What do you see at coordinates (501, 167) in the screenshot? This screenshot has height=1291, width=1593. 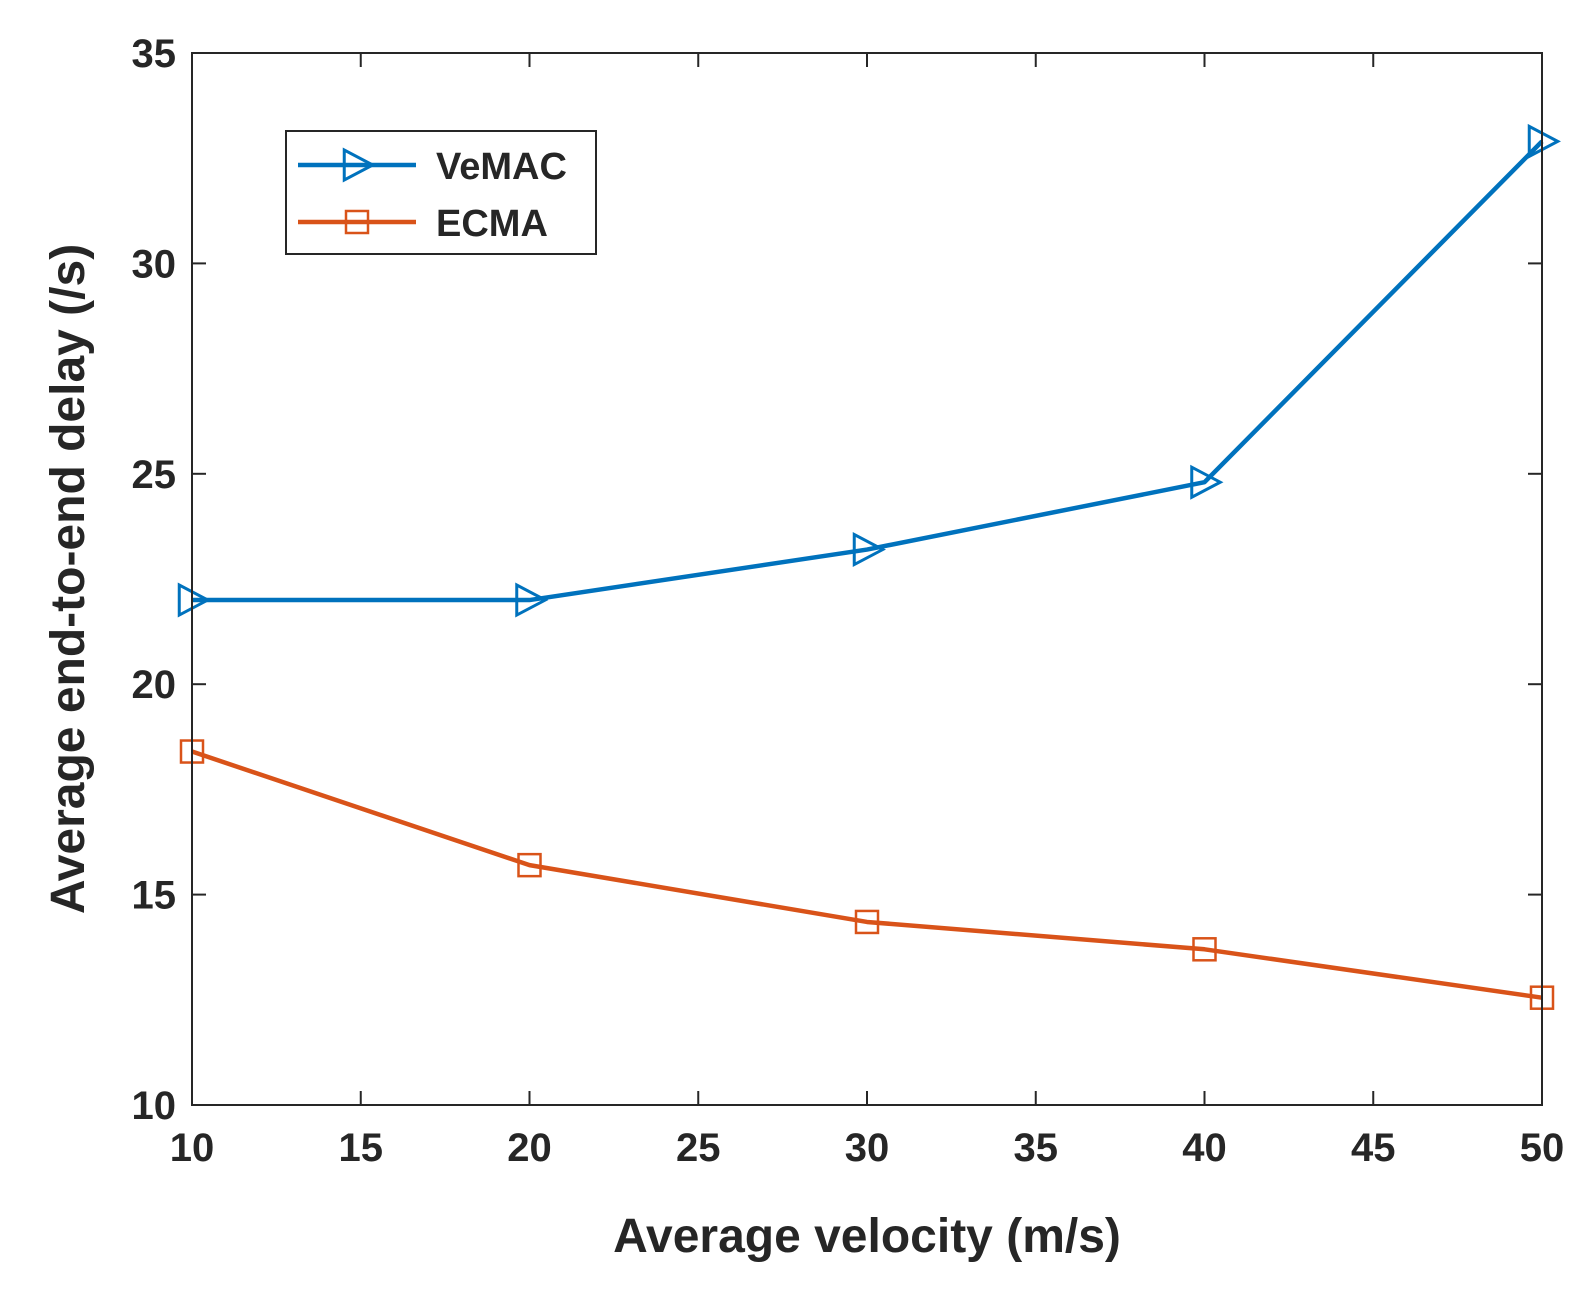 I see `legend-label: VeMAC` at bounding box center [501, 167].